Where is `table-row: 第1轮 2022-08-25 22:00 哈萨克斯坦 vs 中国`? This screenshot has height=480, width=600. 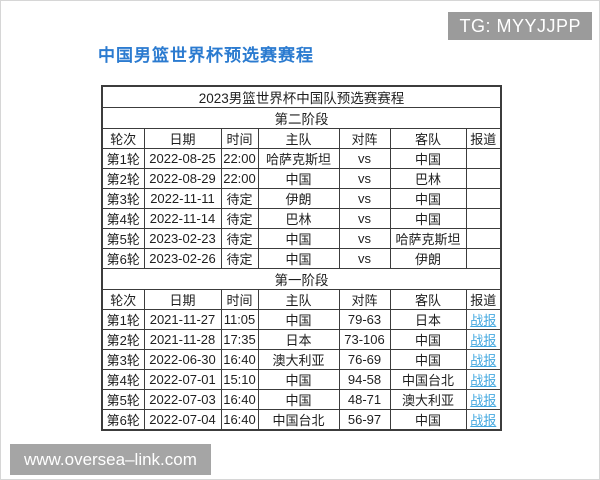
table-row: 第1轮 2022-08-25 22:00 哈萨克斯坦 vs 中国 is located at coordinates (301, 158).